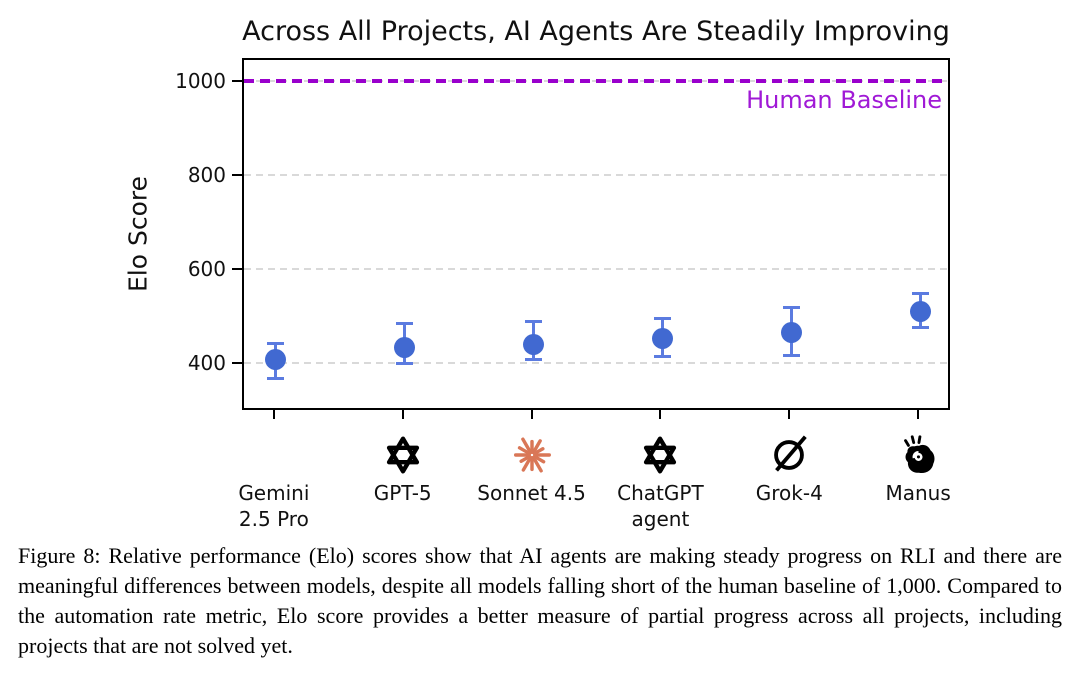 This screenshot has width=1080, height=687. Describe the element at coordinates (918, 455) in the screenshot. I see `manus-icon` at that location.